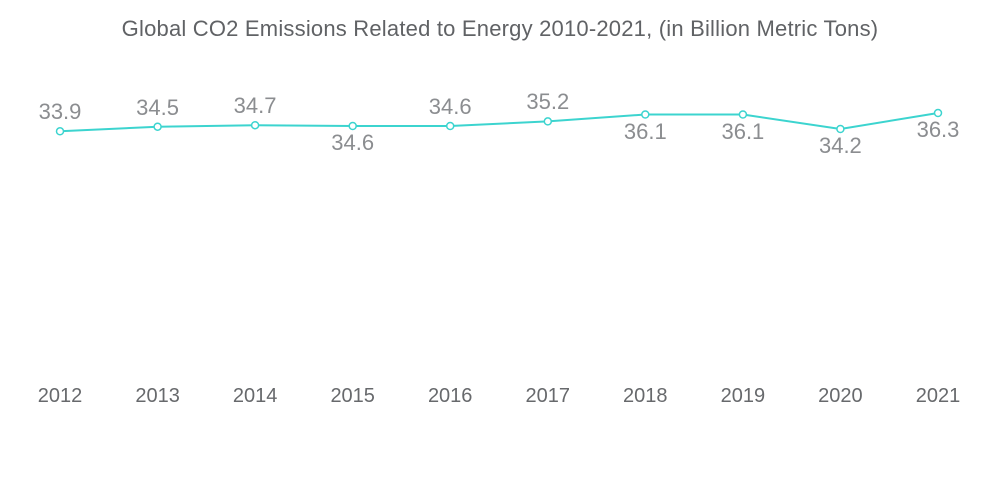  Describe the element at coordinates (353, 142) in the screenshot. I see `data-label-2015: 34.6` at that location.